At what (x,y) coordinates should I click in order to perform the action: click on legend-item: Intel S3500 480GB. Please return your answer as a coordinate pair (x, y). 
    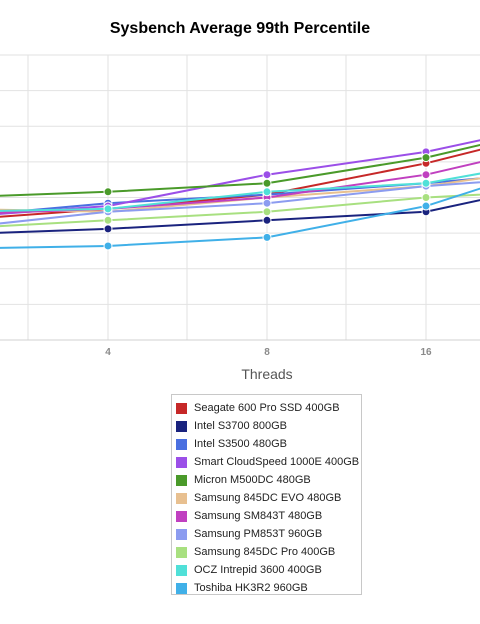
    Looking at the image, I should click on (268, 444).